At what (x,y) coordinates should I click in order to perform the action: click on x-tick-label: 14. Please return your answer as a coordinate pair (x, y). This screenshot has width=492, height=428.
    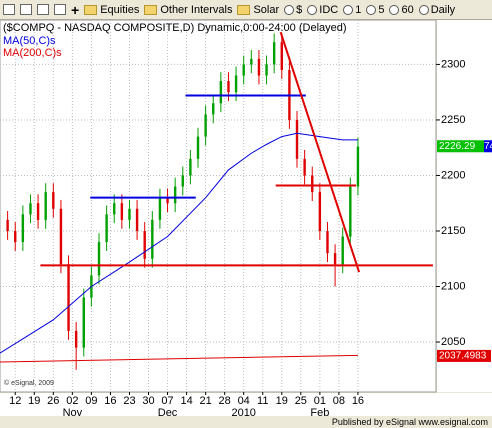
    Looking at the image, I should click on (186, 401).